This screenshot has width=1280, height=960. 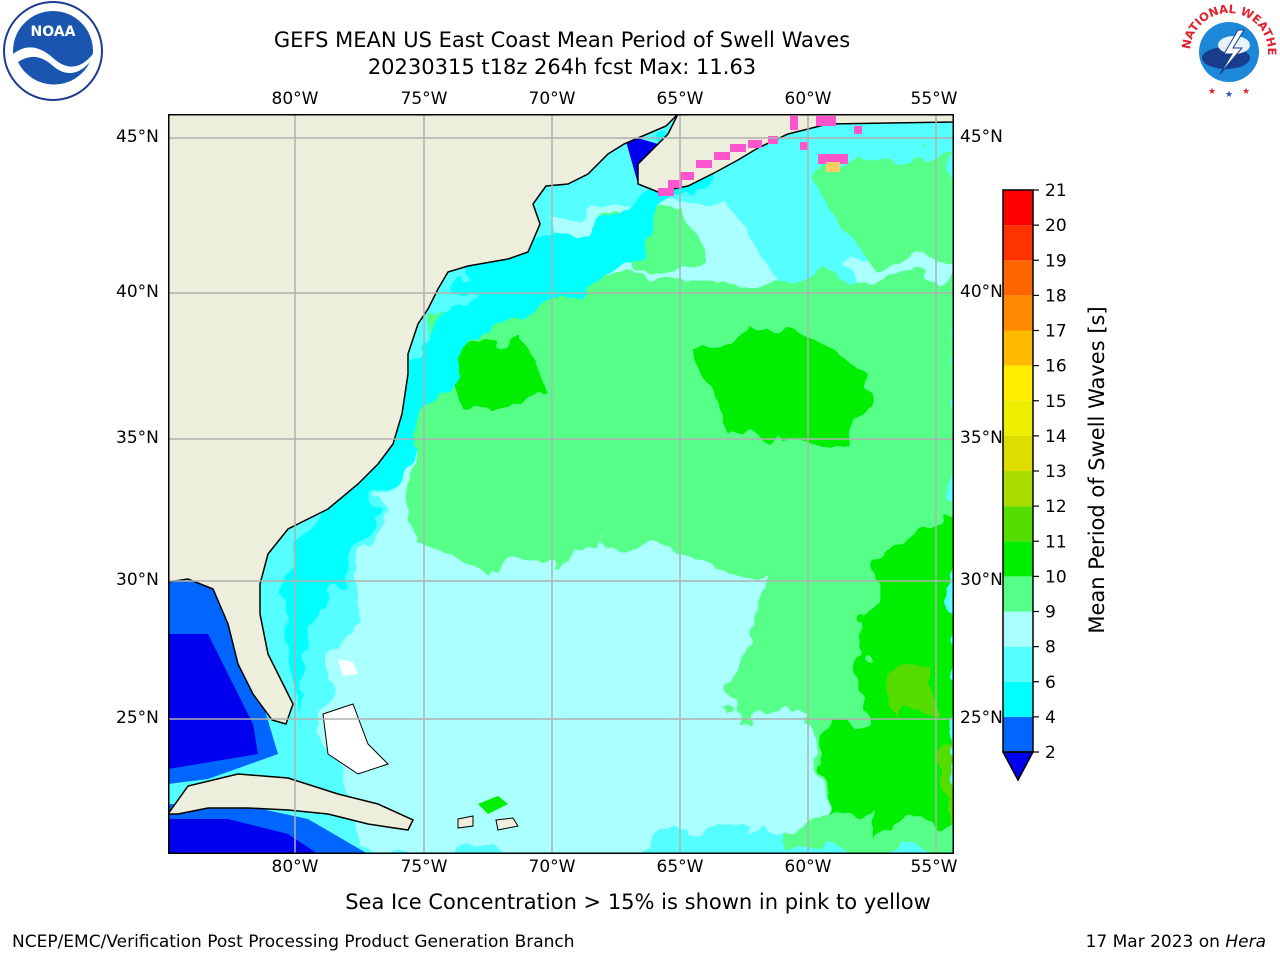 What do you see at coordinates (562, 67) in the screenshot?
I see `map-subtitle: 20230315 t18z 264h fcst Max: 11.63` at bounding box center [562, 67].